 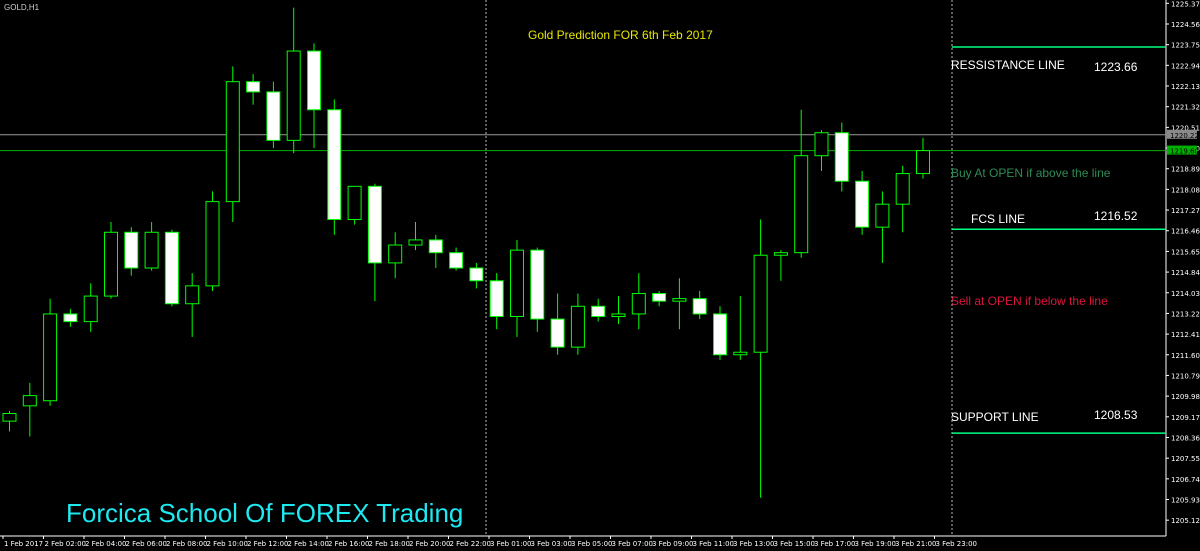 I want to click on fcs-value: 1216.52, so click(x=1116, y=216).